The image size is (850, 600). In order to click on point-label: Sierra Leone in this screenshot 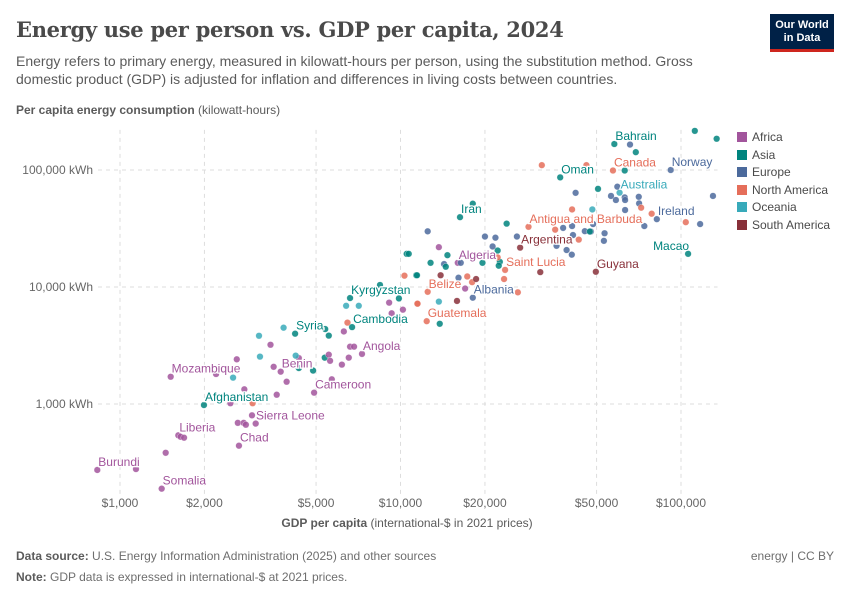, I will do `click(290, 415)`.